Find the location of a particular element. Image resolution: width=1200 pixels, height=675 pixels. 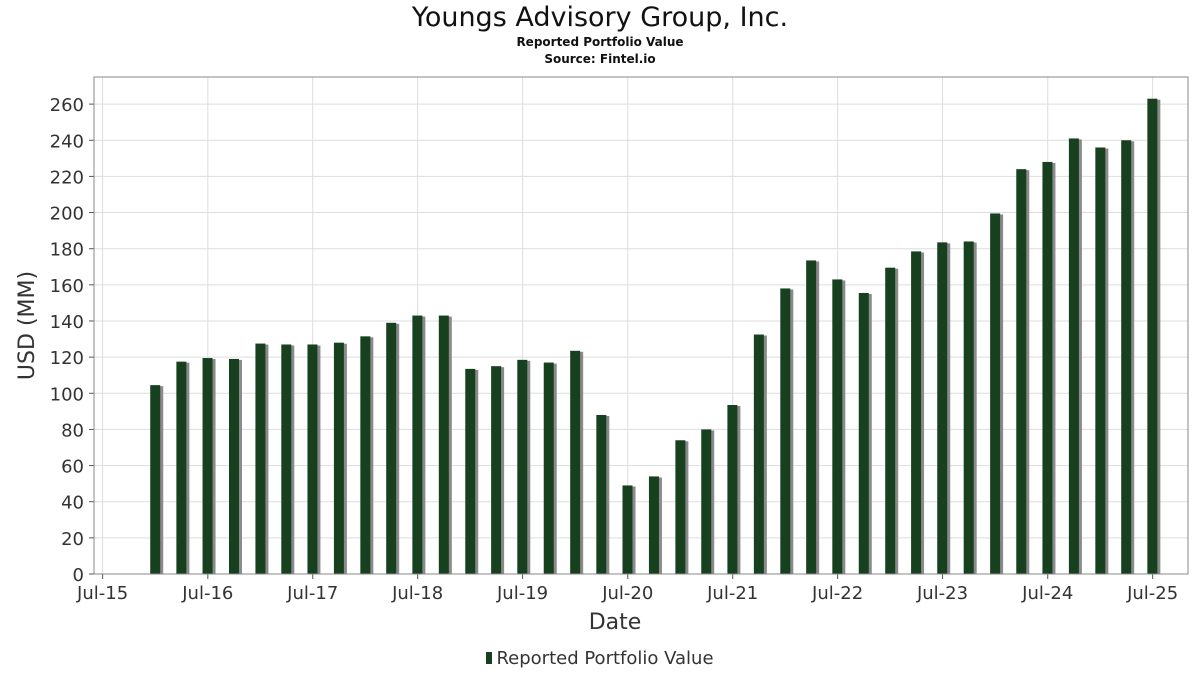

y-tick-label: 20 is located at coordinates (72, 539).